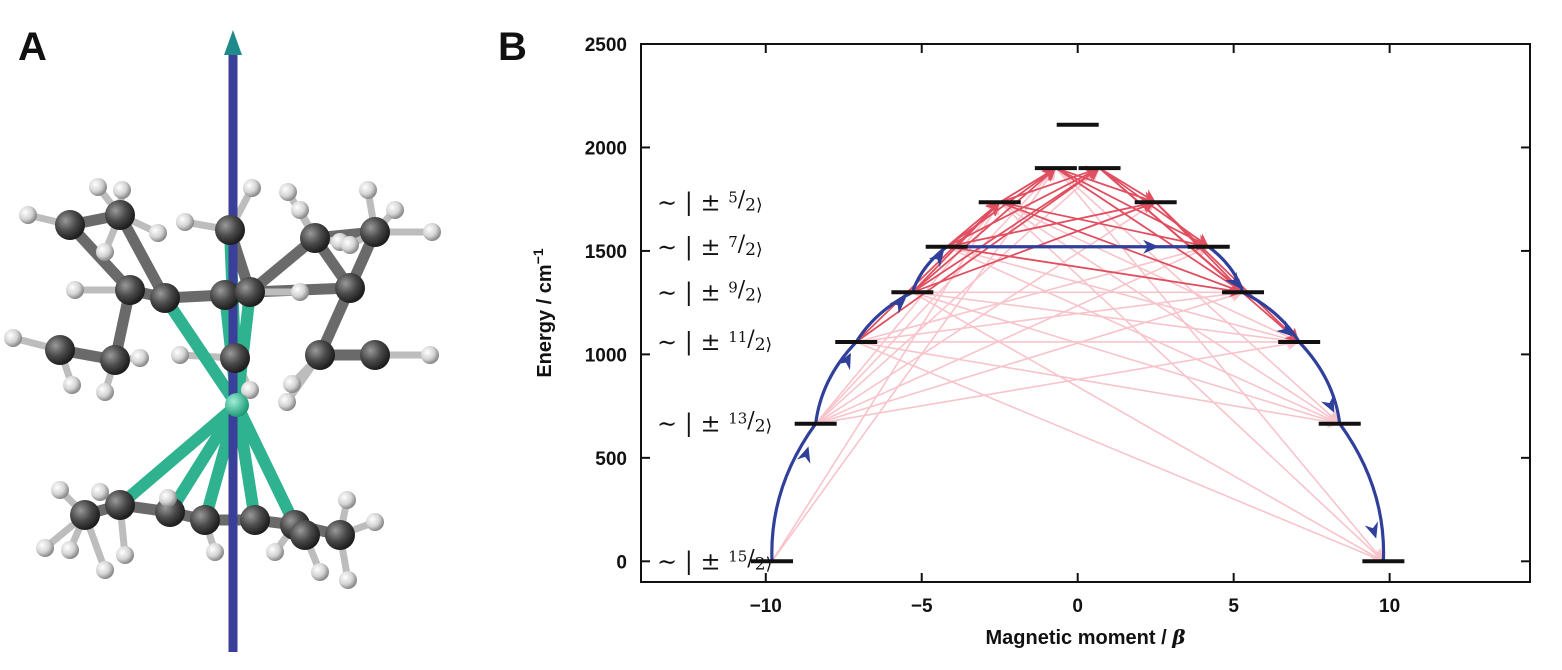 The image size is (1562, 670). Describe the element at coordinates (1178, 637) in the screenshot. I see `x-axis-title-symbol: β` at that location.